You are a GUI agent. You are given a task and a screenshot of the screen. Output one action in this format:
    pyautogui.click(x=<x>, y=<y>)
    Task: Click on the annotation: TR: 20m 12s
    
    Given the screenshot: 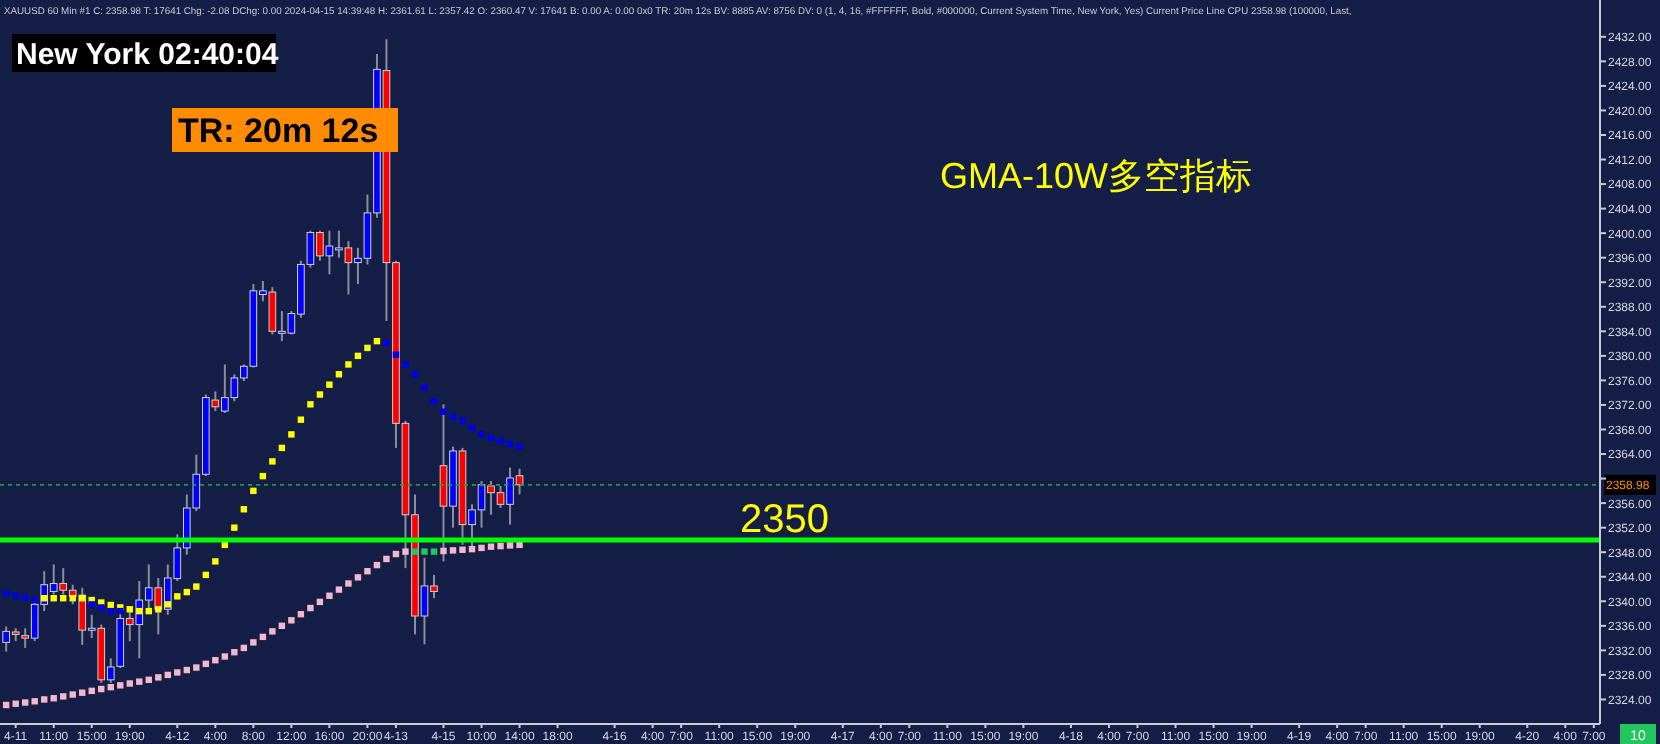 What is the action you would take?
    pyautogui.click(x=278, y=131)
    